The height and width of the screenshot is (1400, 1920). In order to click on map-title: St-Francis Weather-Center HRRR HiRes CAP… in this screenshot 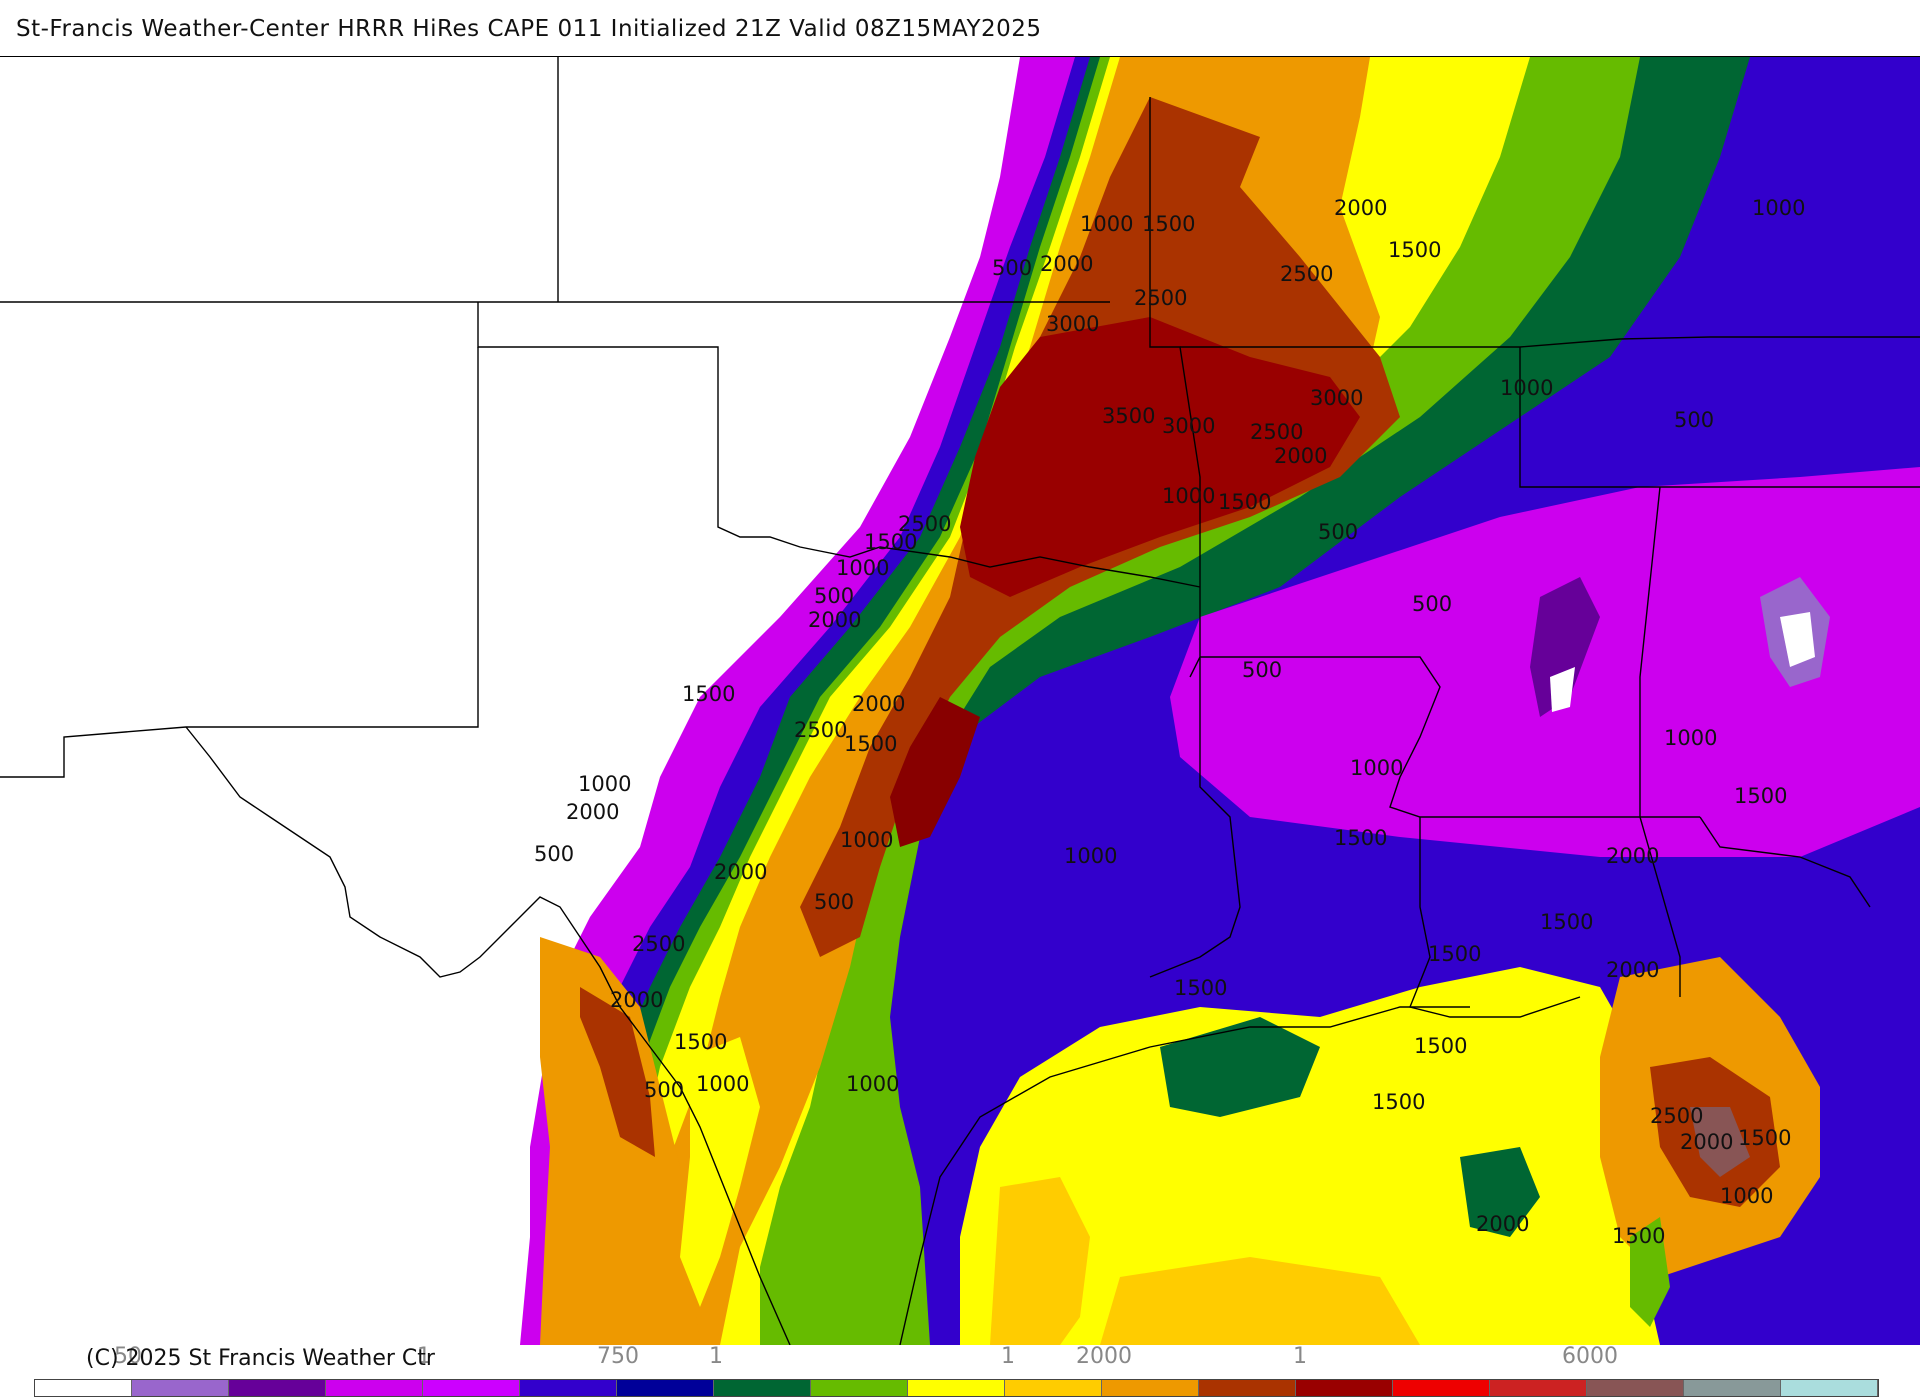, I will do `click(529, 29)`.